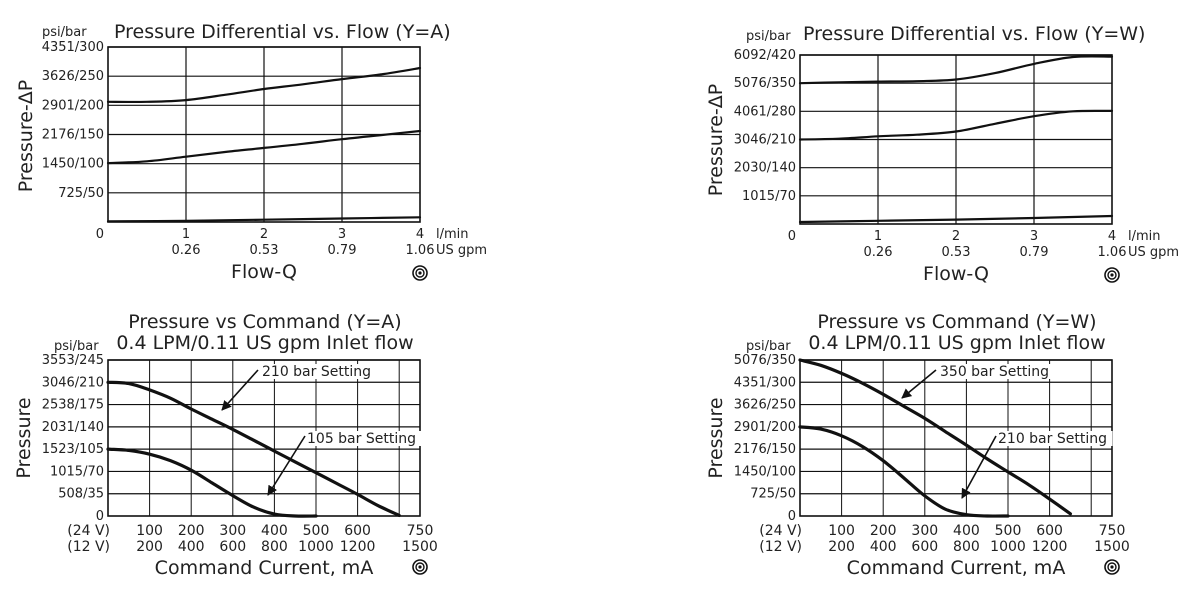 This screenshot has width=1200, height=592. Describe the element at coordinates (282, 32) in the screenshot. I see `chart-title: Pressure Differential vs. Flow (Y=A)` at that location.